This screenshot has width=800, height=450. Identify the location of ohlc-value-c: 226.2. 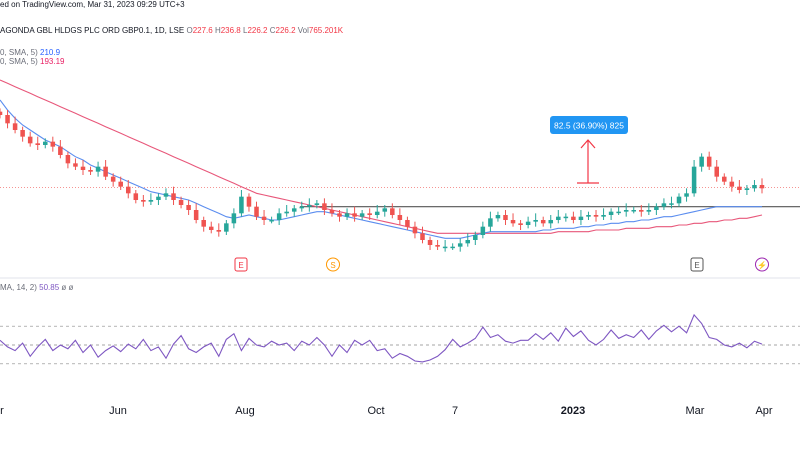
(285, 30).